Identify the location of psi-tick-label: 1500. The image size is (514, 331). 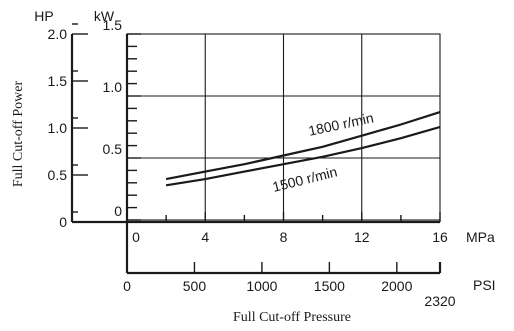
(329, 286).